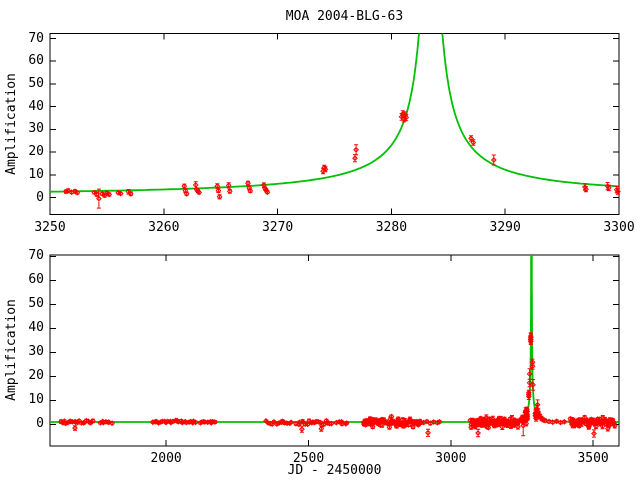  Describe the element at coordinates (344, 16) in the screenshot. I see `chart-title: MOA 2004-BLG-63` at that location.